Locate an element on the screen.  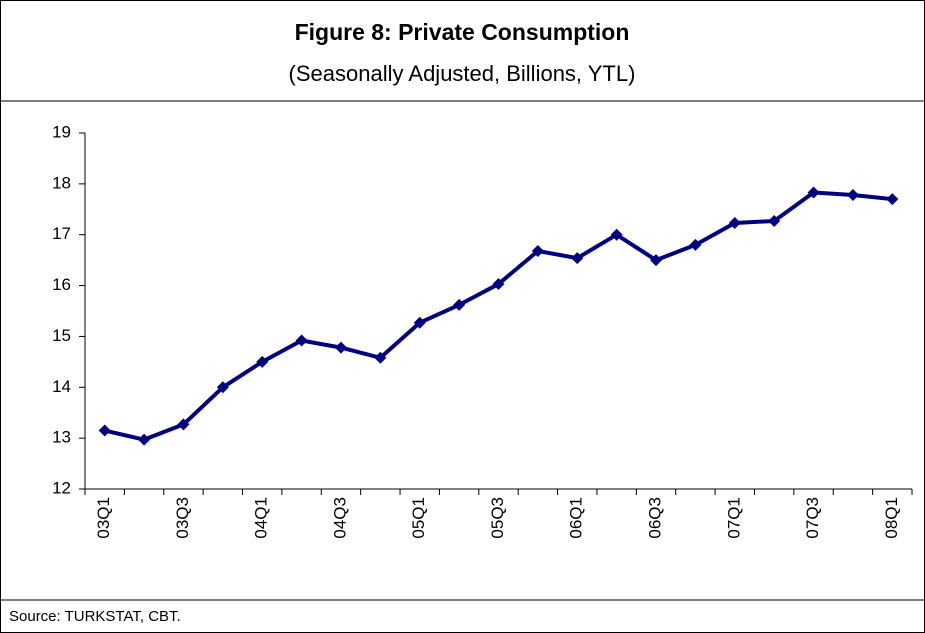
x-tick-label: 08Q1 is located at coordinates (891, 518).